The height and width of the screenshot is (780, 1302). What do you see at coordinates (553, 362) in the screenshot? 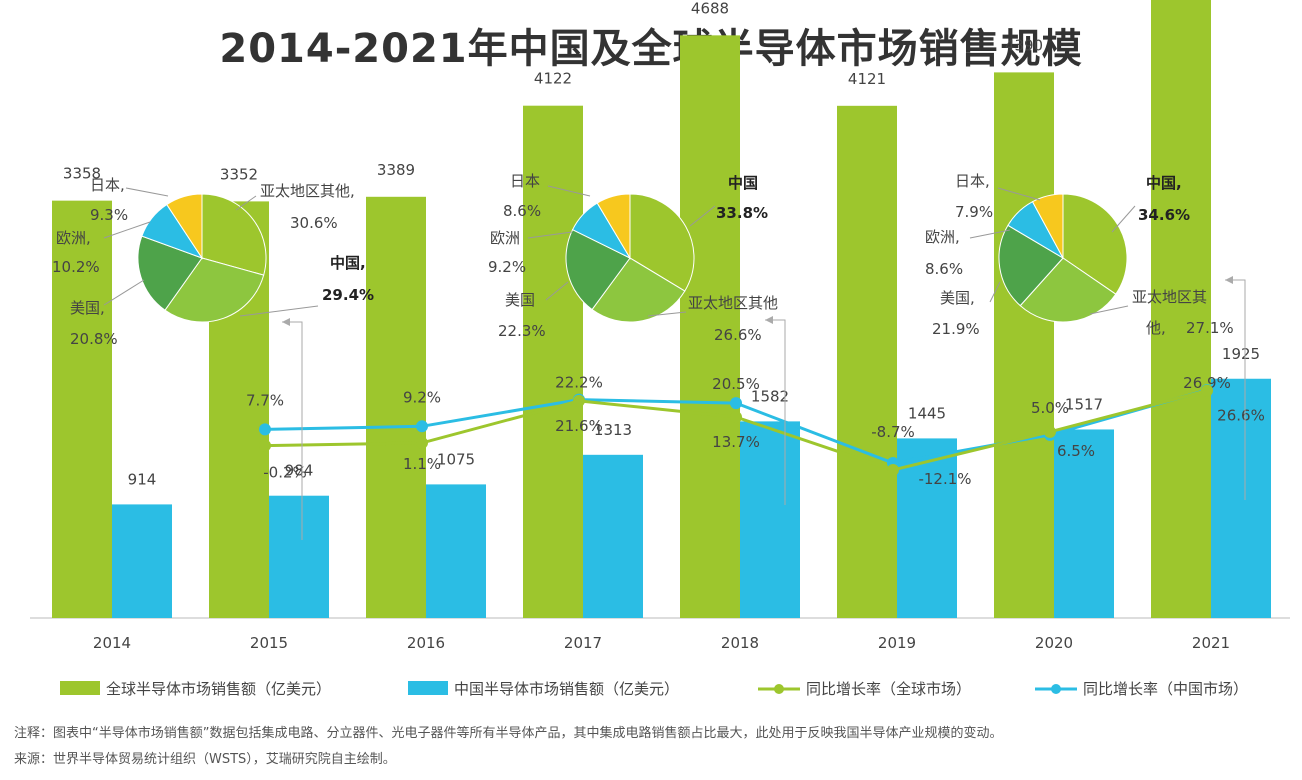
I see `bar-global-2017` at bounding box center [553, 362].